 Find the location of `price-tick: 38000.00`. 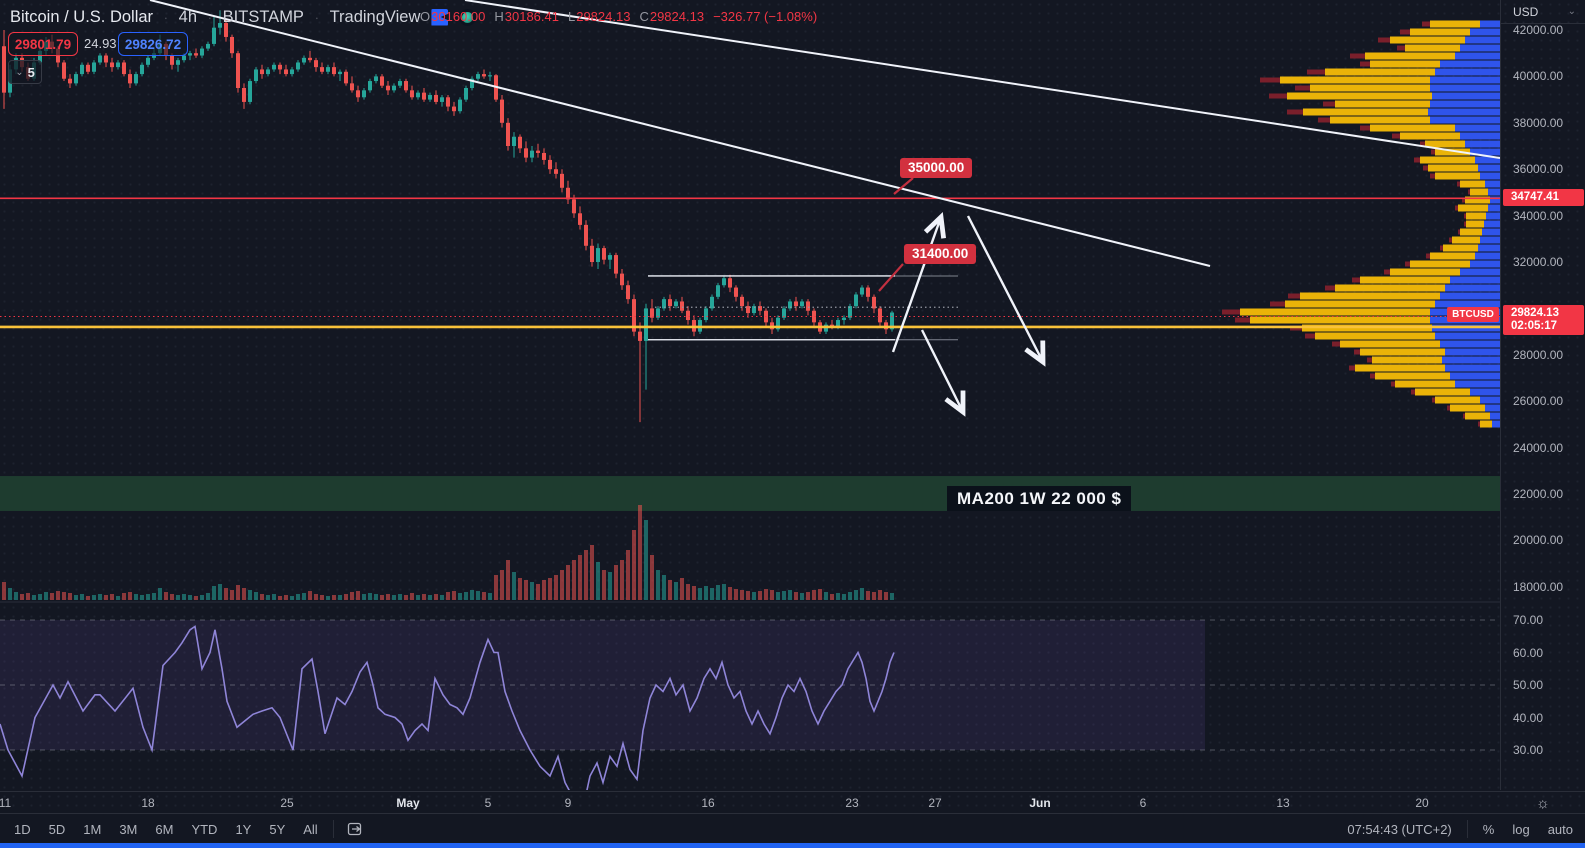

price-tick: 38000.00 is located at coordinates (1538, 122).